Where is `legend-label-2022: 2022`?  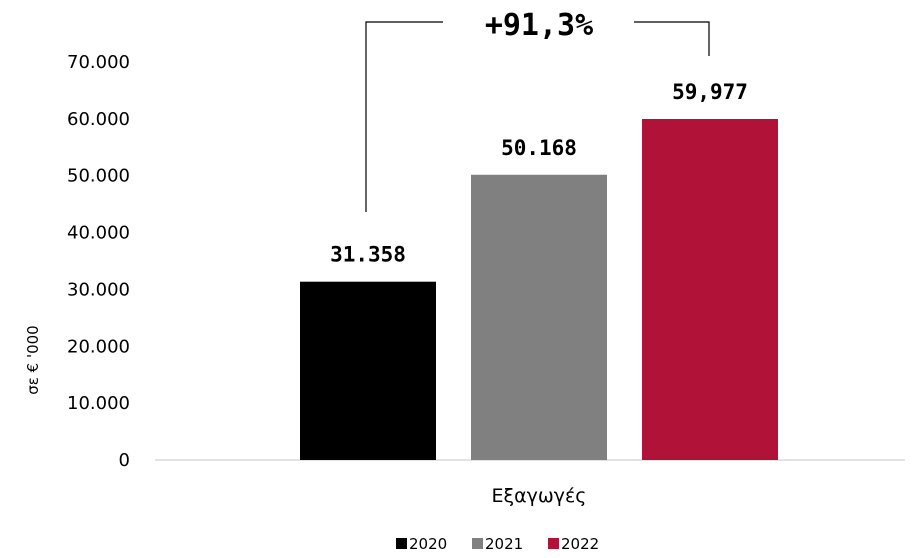 legend-label-2022: 2022 is located at coordinates (580, 544).